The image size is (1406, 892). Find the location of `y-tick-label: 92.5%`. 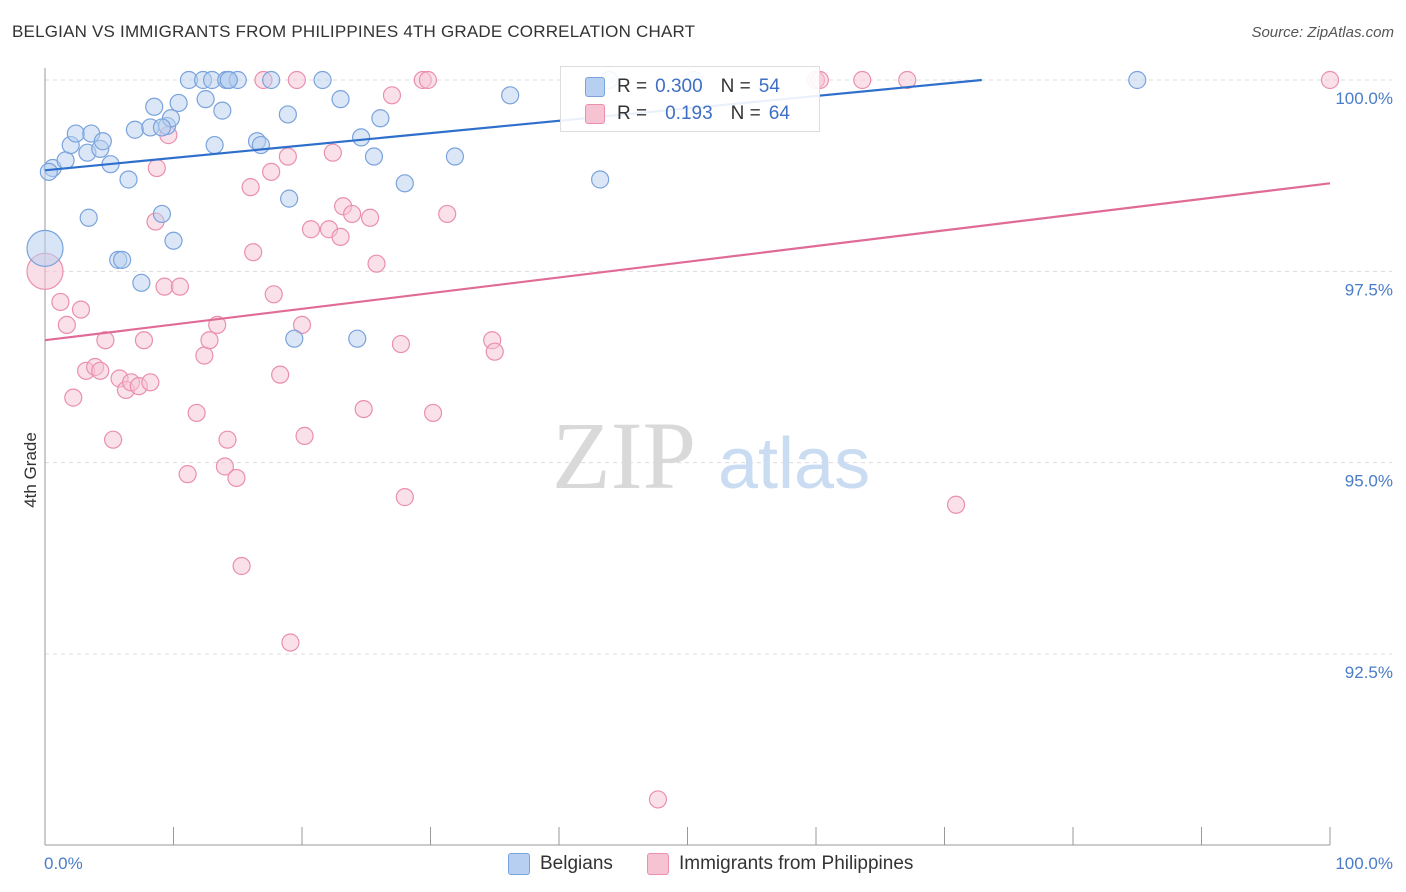

y-tick-label: 92.5% is located at coordinates (1369, 672).